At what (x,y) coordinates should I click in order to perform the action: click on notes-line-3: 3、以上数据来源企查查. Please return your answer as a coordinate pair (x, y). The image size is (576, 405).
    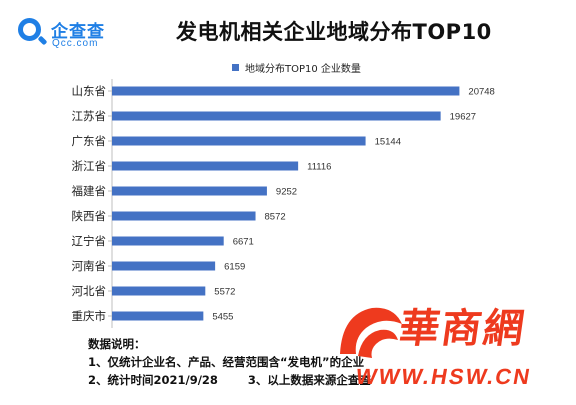
    Looking at the image, I should click on (309, 380).